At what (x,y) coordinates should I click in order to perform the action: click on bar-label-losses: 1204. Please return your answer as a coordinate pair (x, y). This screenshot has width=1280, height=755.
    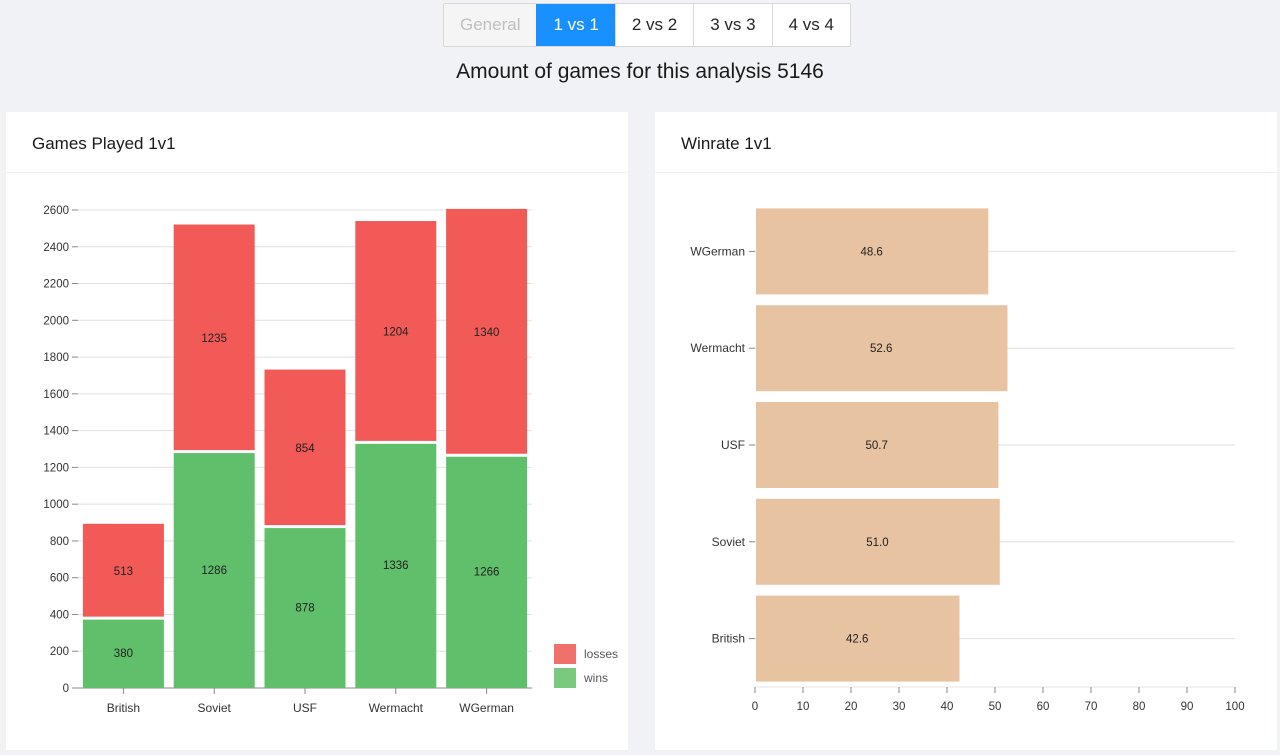
    Looking at the image, I should click on (396, 333).